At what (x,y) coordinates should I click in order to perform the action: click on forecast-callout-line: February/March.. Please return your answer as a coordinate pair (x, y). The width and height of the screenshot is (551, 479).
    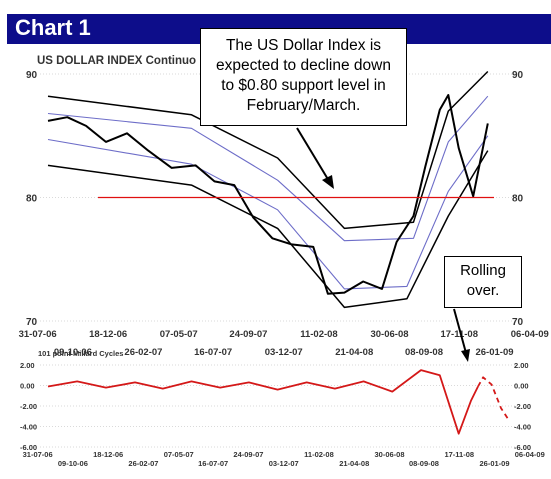
    Looking at the image, I should click on (303, 105).